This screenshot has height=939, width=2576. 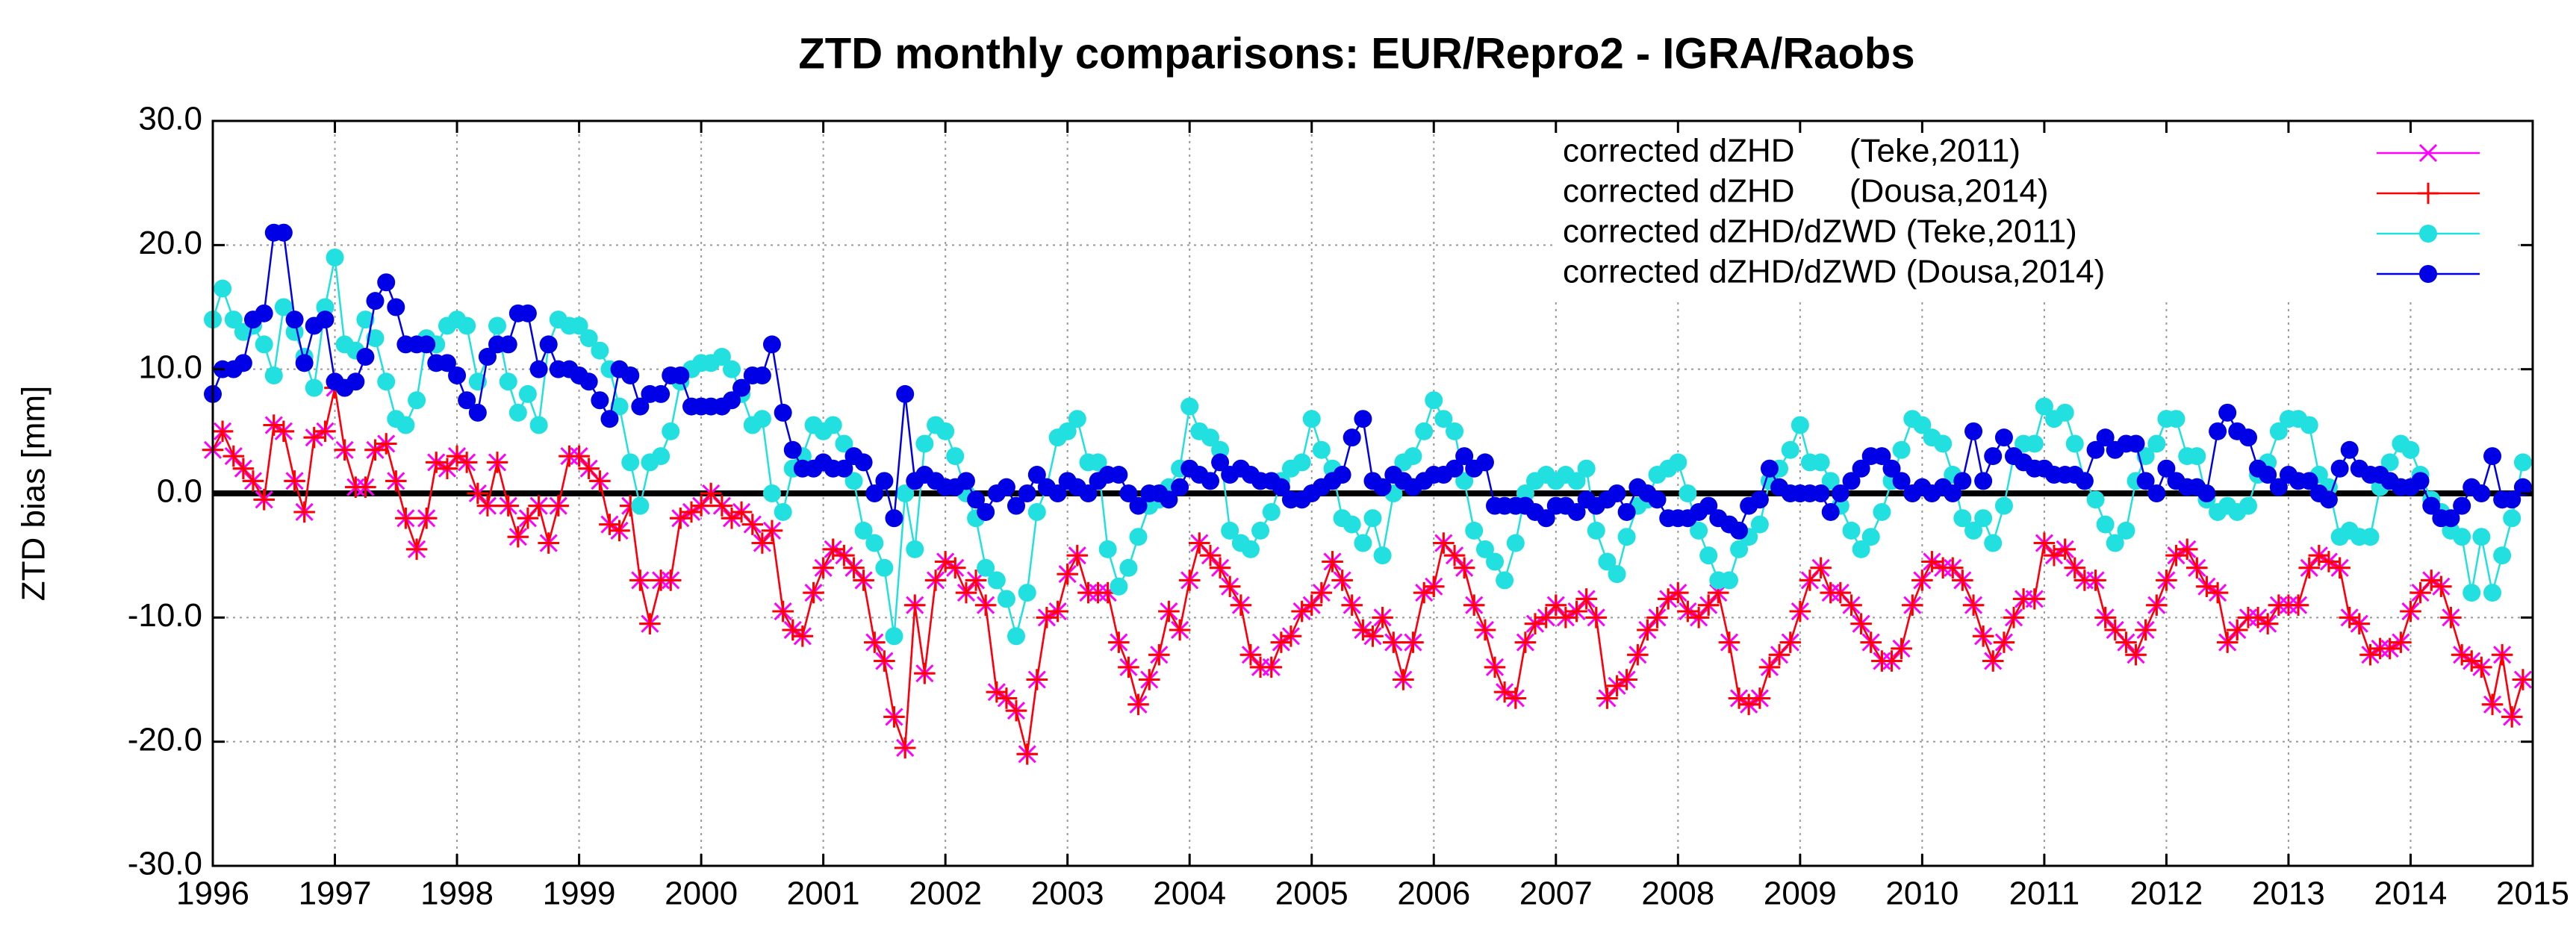 I want to click on y-tick-label: -10.0, so click(x=165, y=615).